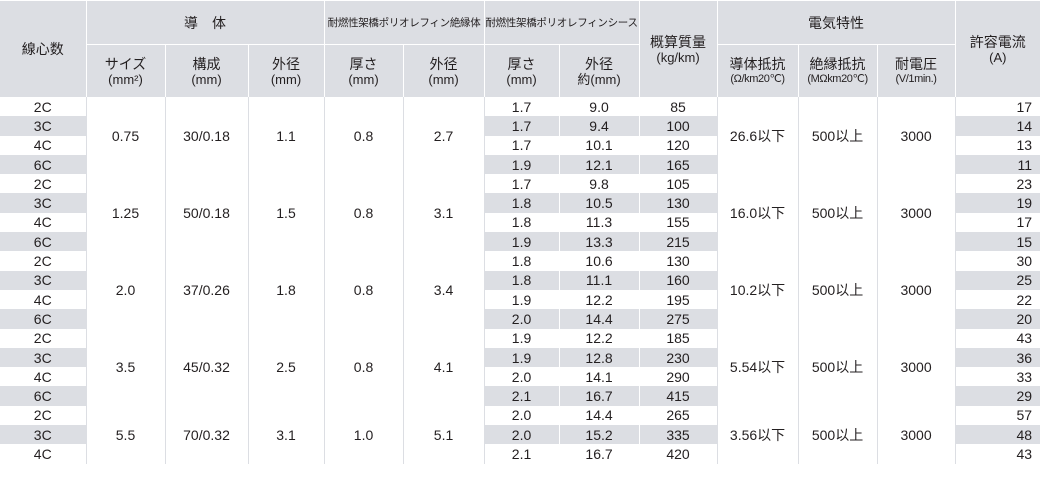  Describe the element at coordinates (206, 434) in the screenshot. I see `composition-cell: 70/0.32` at that location.